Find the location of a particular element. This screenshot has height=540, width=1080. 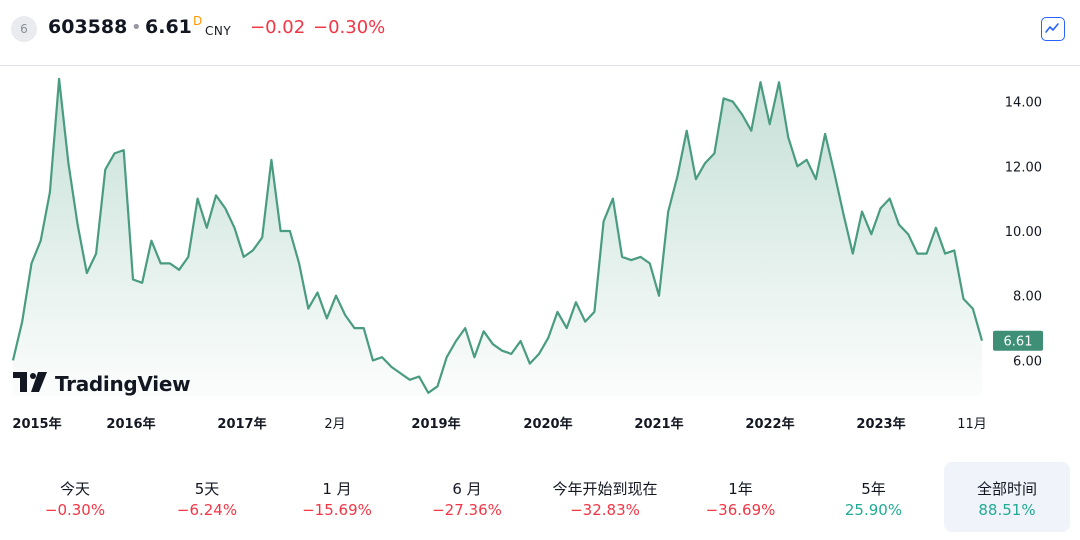

y-tick-label: 10.00 is located at coordinates (1023, 232).